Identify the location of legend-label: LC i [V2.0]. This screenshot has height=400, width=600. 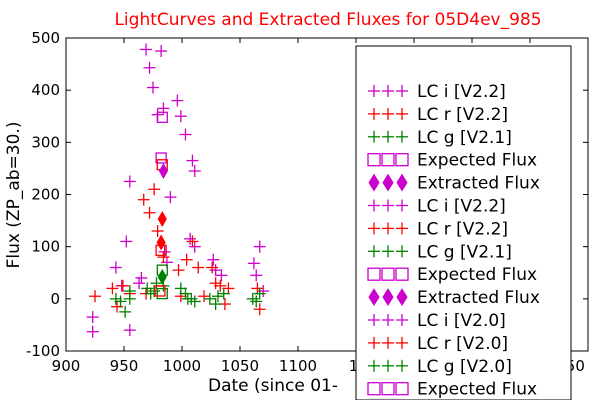
(461, 321).